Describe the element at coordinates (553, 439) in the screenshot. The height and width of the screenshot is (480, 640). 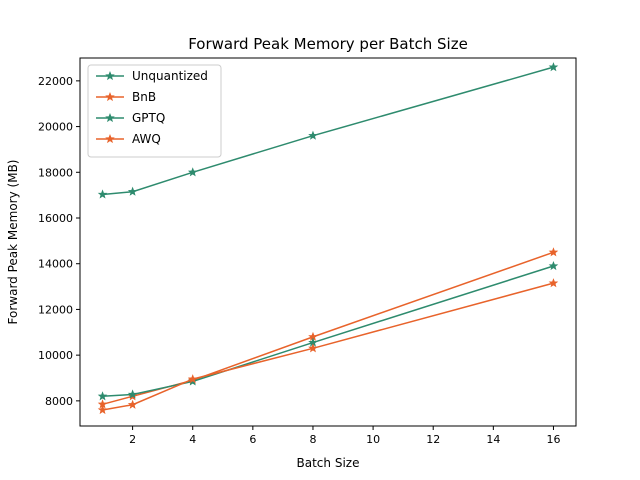
I see `x-tick-label: 16` at that location.